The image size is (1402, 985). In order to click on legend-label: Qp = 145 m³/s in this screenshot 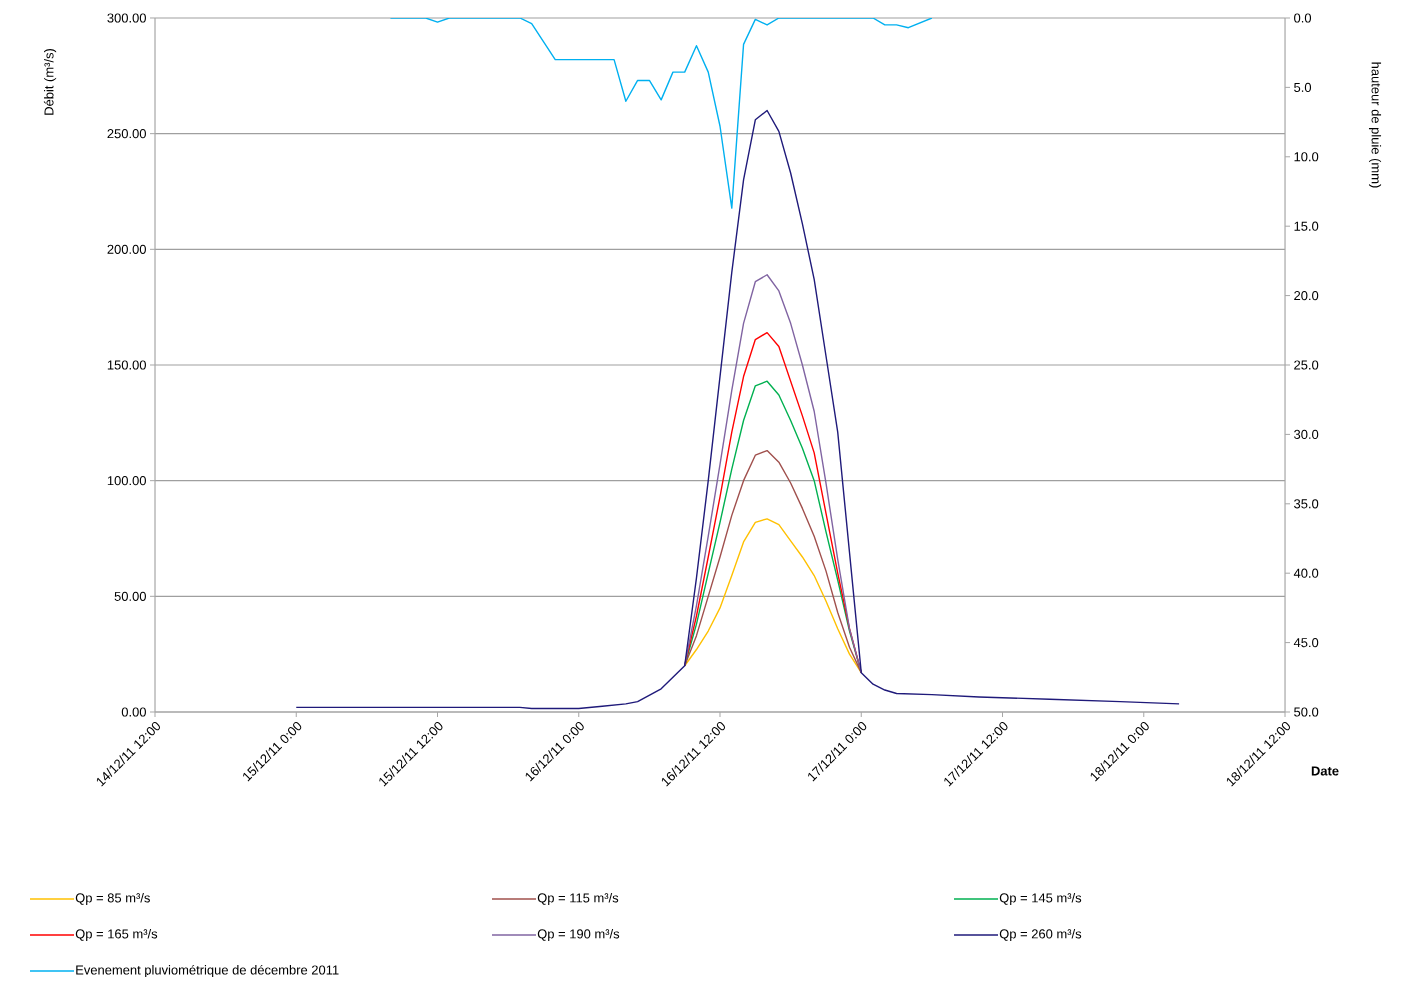, I will do `click(1040, 899)`.